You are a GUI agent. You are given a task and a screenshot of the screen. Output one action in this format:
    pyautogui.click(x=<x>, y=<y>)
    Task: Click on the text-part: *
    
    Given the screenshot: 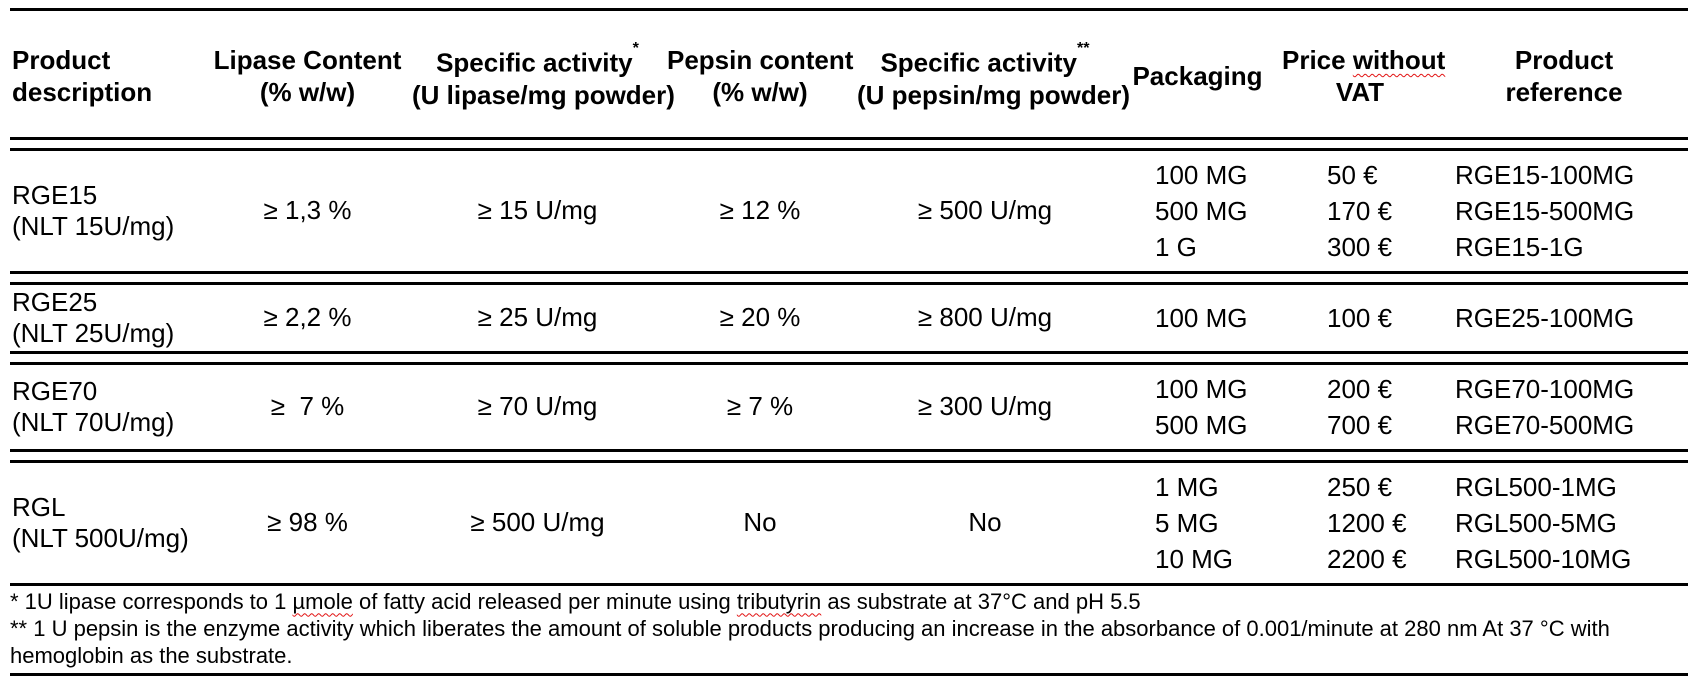 What is the action you would take?
    pyautogui.click(x=635, y=48)
    